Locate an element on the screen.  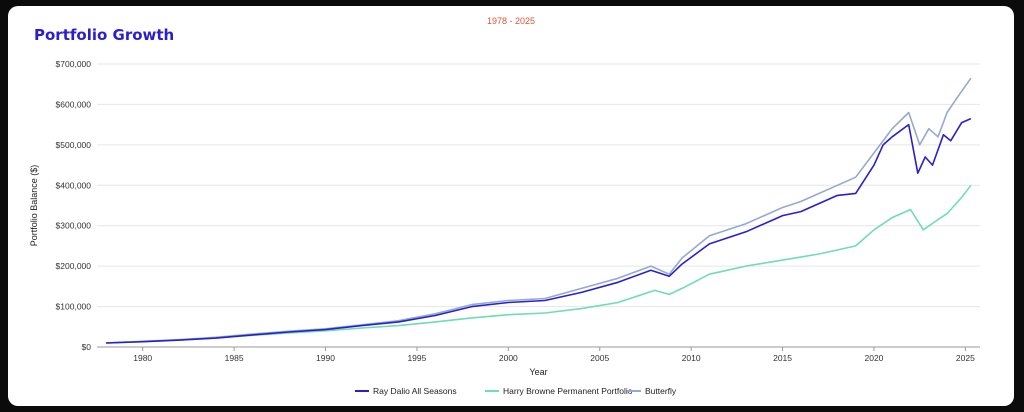
legend-item: Ray Dalio All Seasons is located at coordinates (415, 391).